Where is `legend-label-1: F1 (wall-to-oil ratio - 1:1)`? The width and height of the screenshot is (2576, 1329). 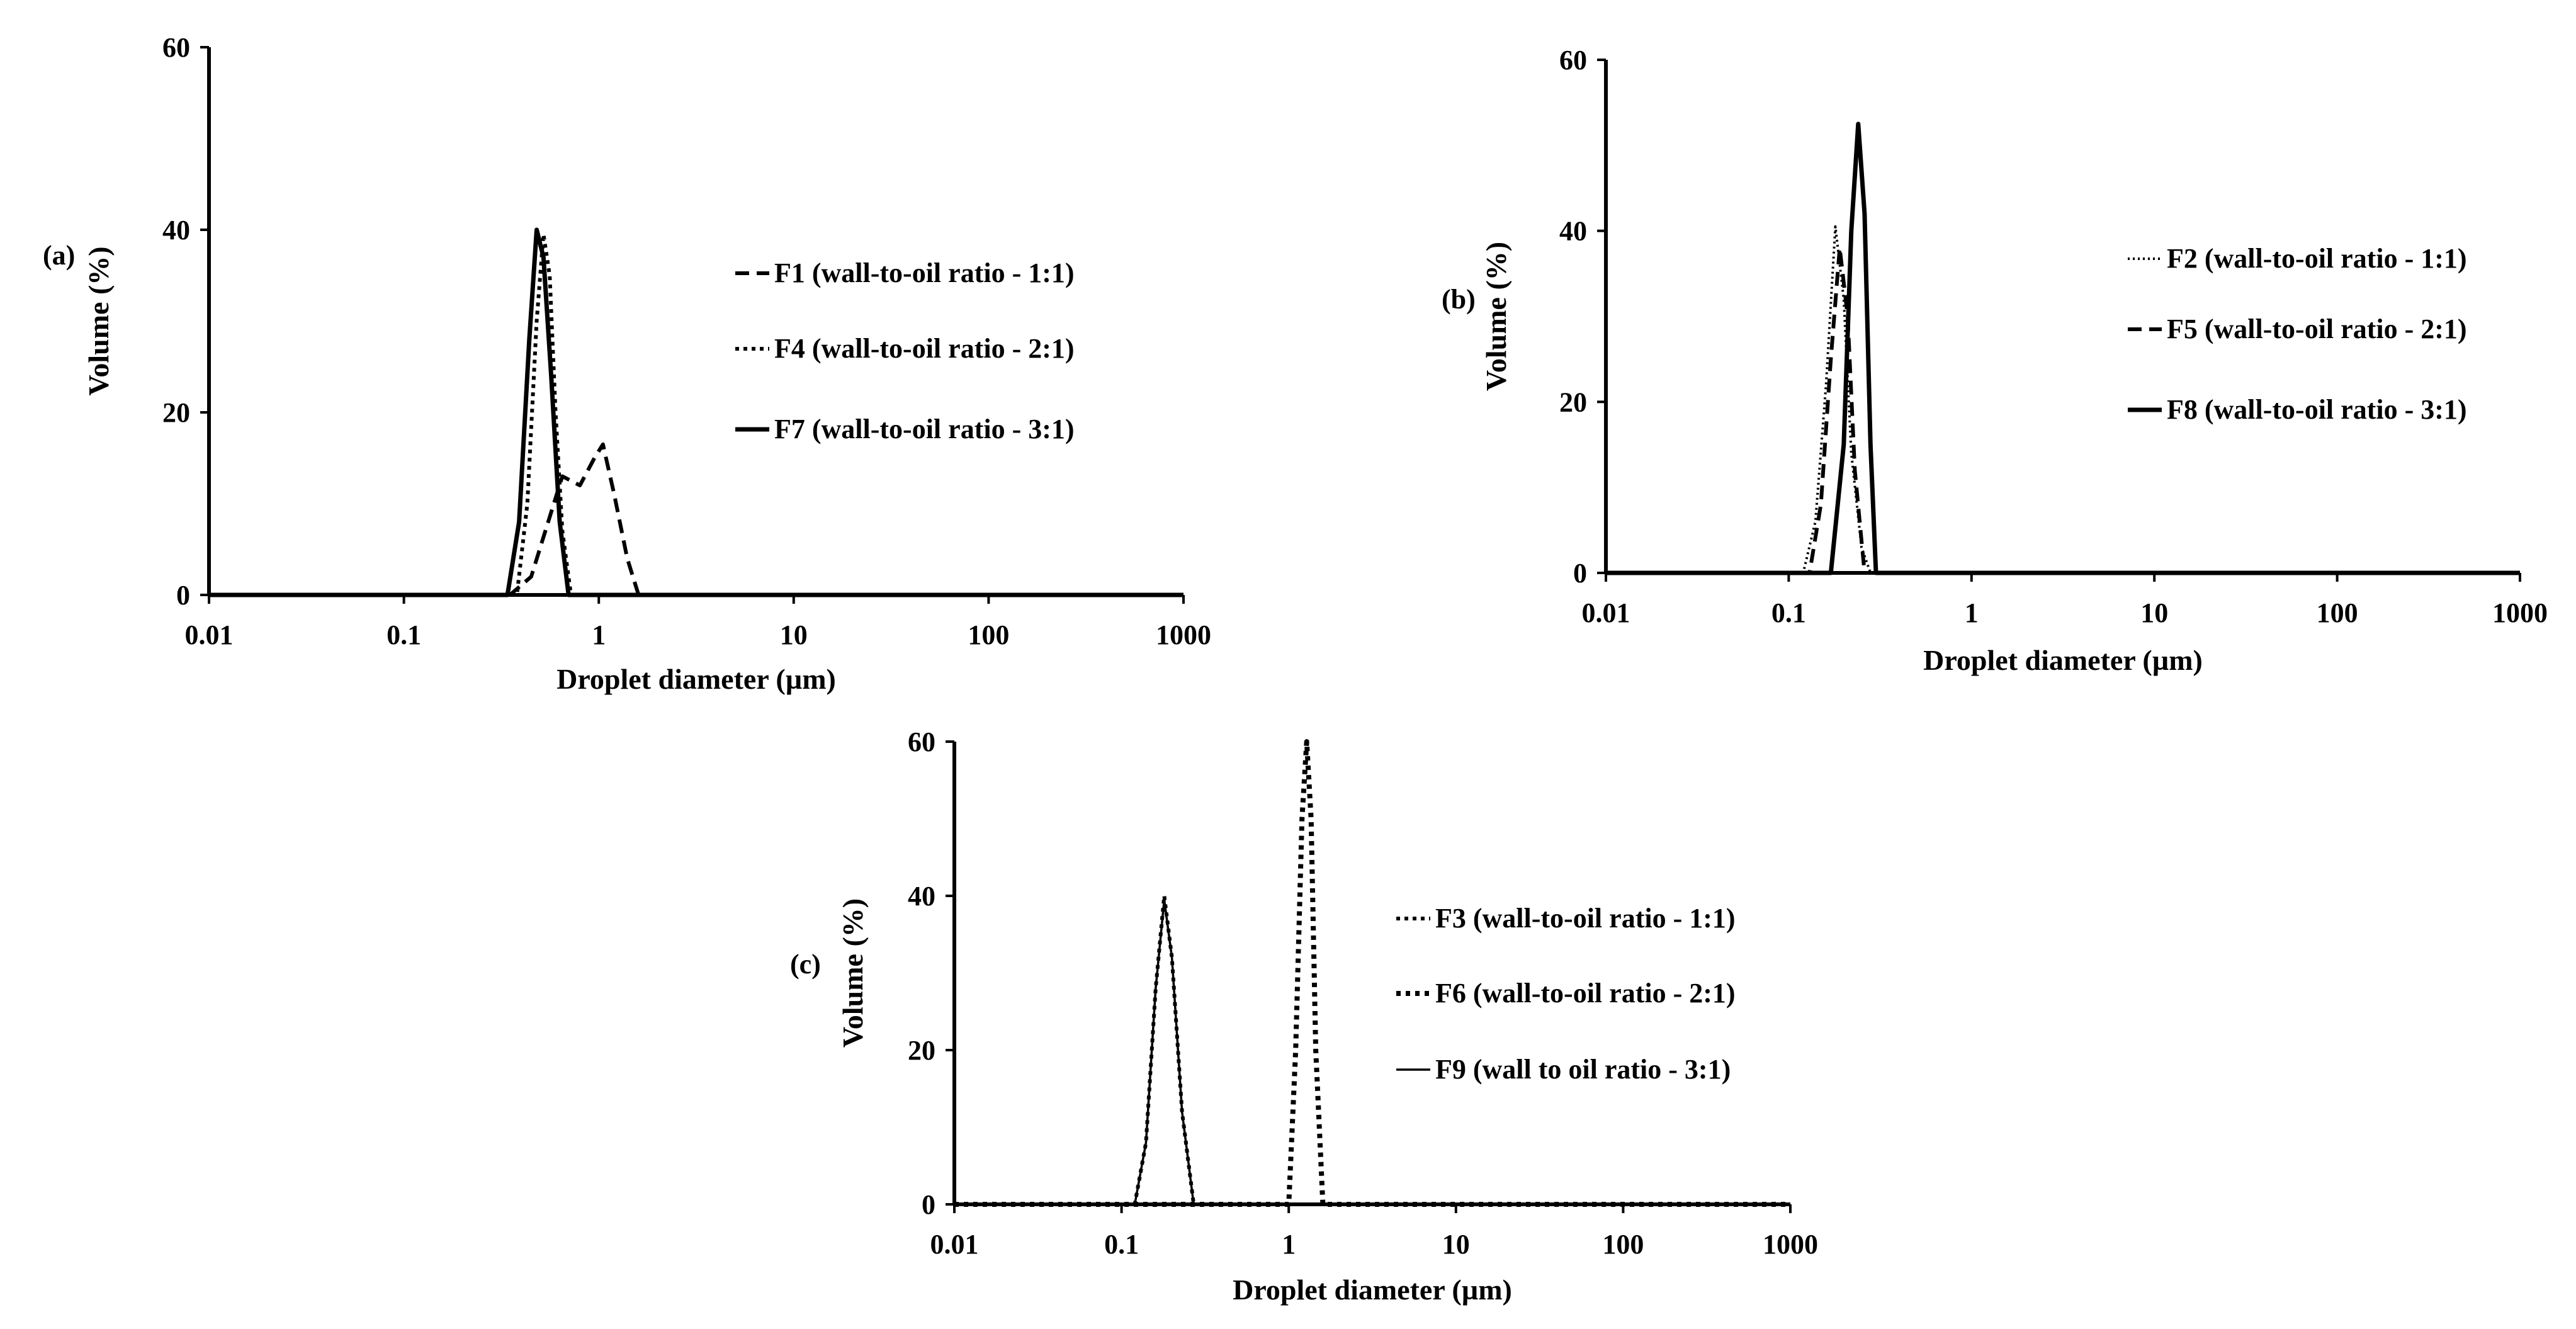 legend-label-1: F1 (wall-to-oil ratio - 1:1) is located at coordinates (924, 272).